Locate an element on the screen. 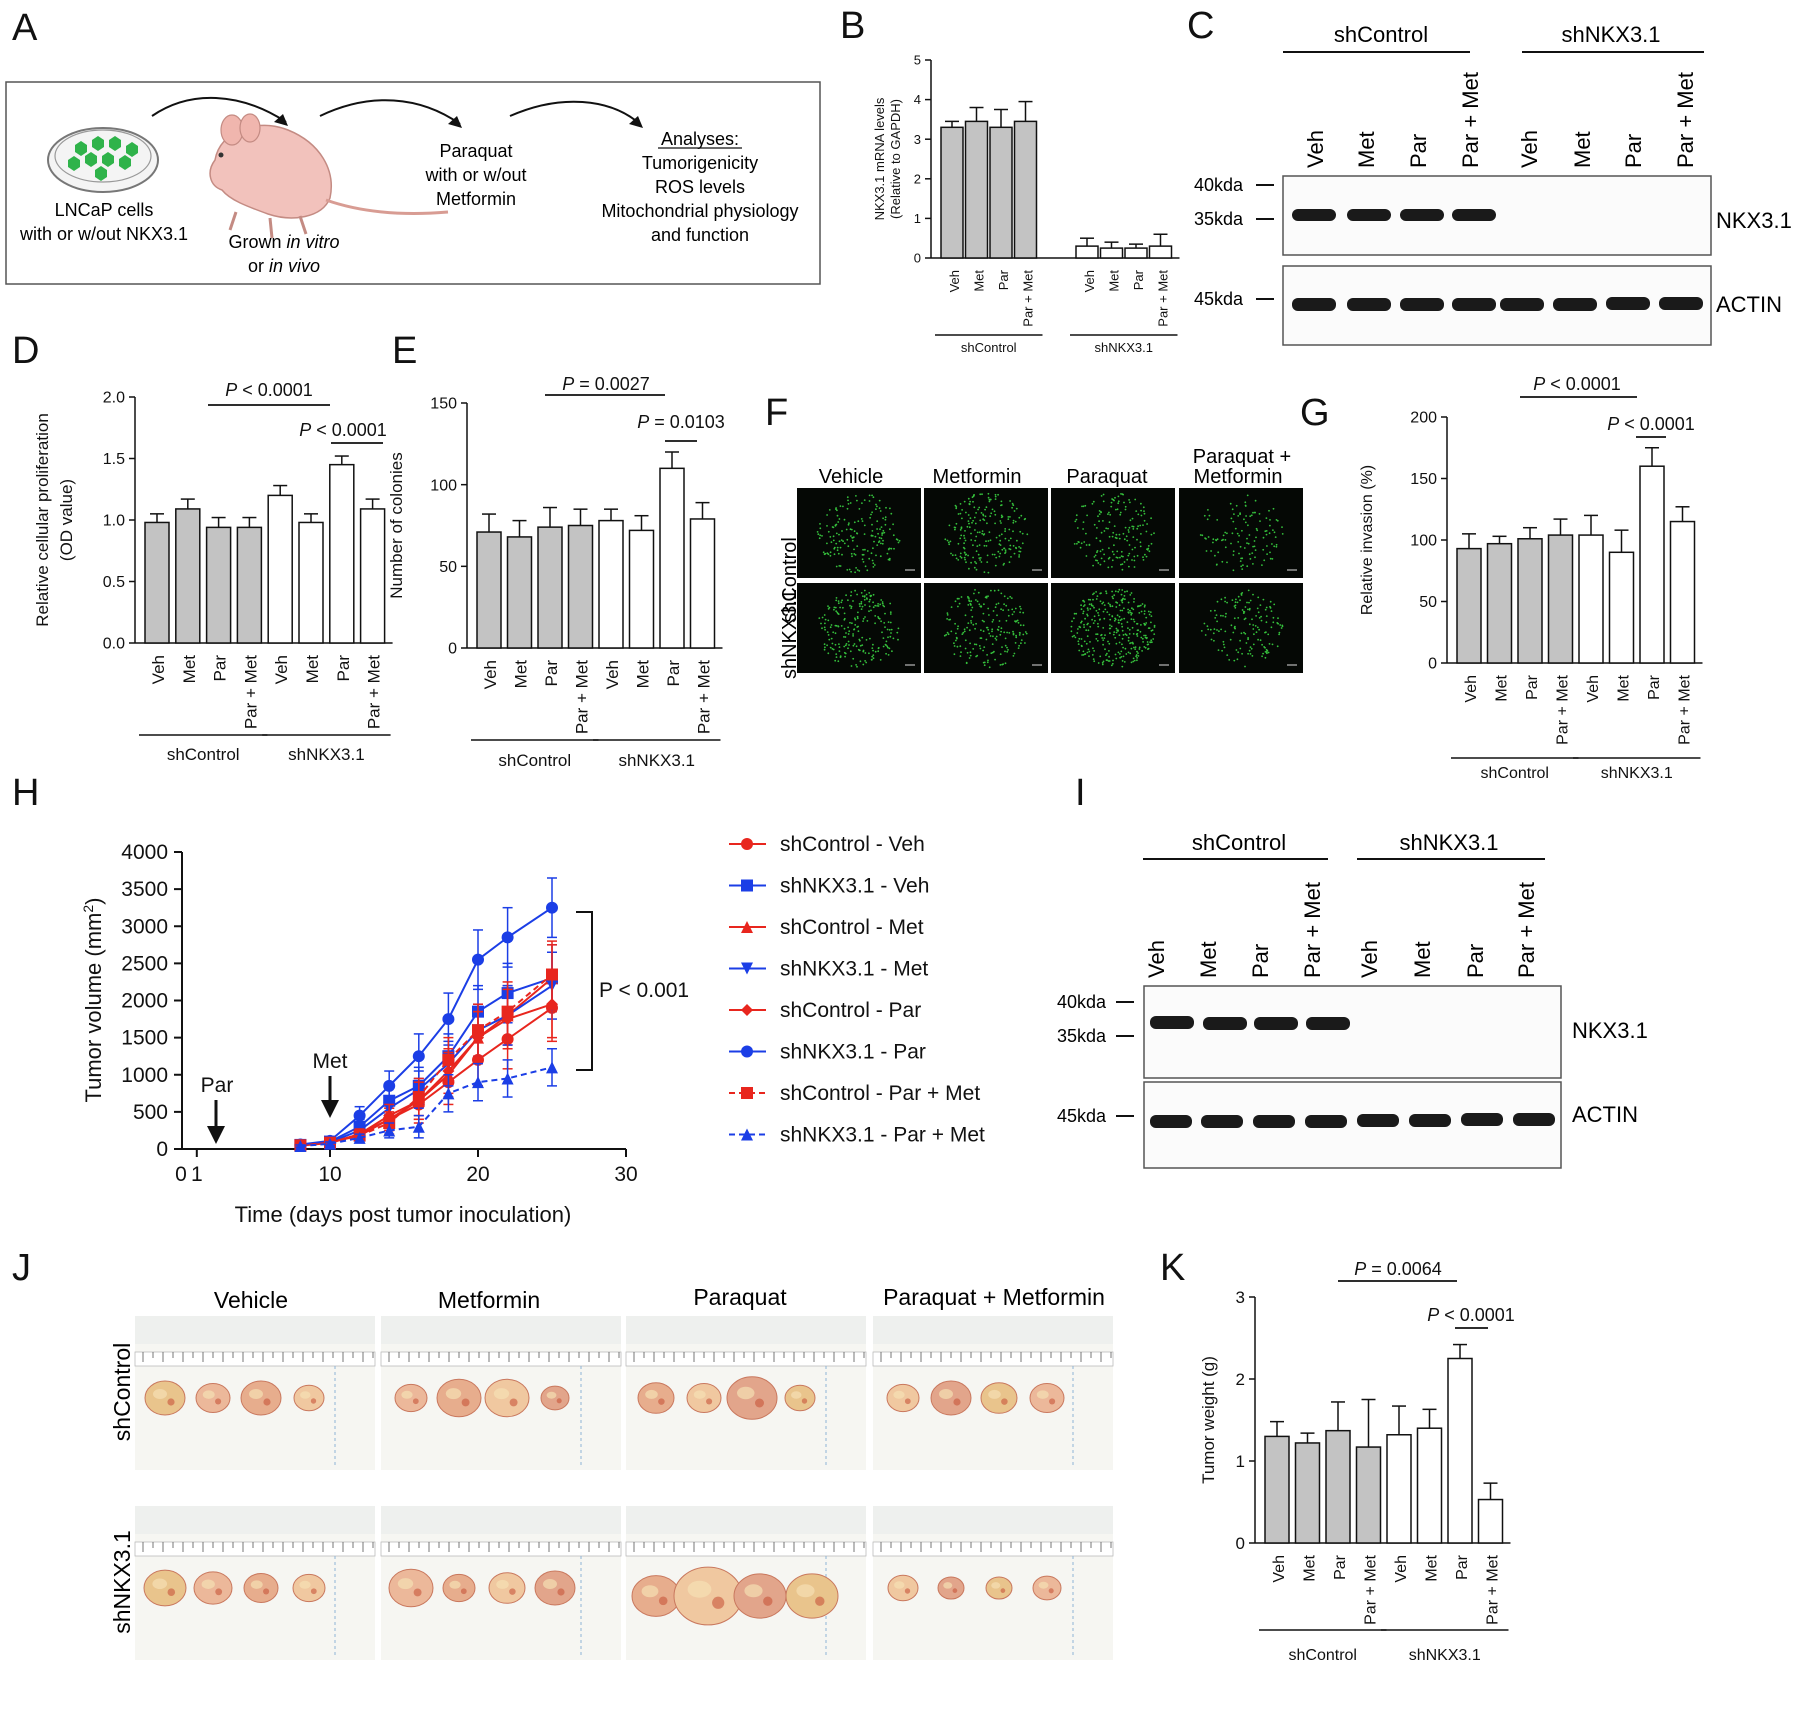 This screenshot has width=1800, height=1715. lane-label: Par + Met is located at coordinates (1312, 930).